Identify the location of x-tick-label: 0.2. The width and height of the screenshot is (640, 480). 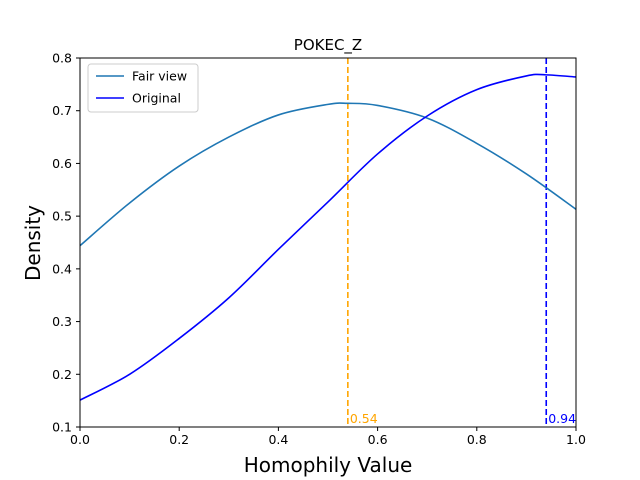
(179, 439).